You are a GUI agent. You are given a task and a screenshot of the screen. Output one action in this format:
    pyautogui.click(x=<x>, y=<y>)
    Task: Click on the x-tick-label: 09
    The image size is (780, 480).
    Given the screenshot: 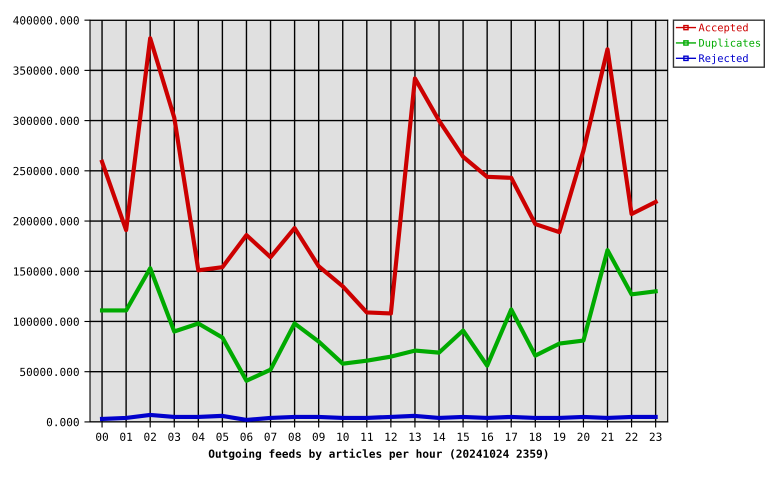 What is the action you would take?
    pyautogui.click(x=318, y=436)
    